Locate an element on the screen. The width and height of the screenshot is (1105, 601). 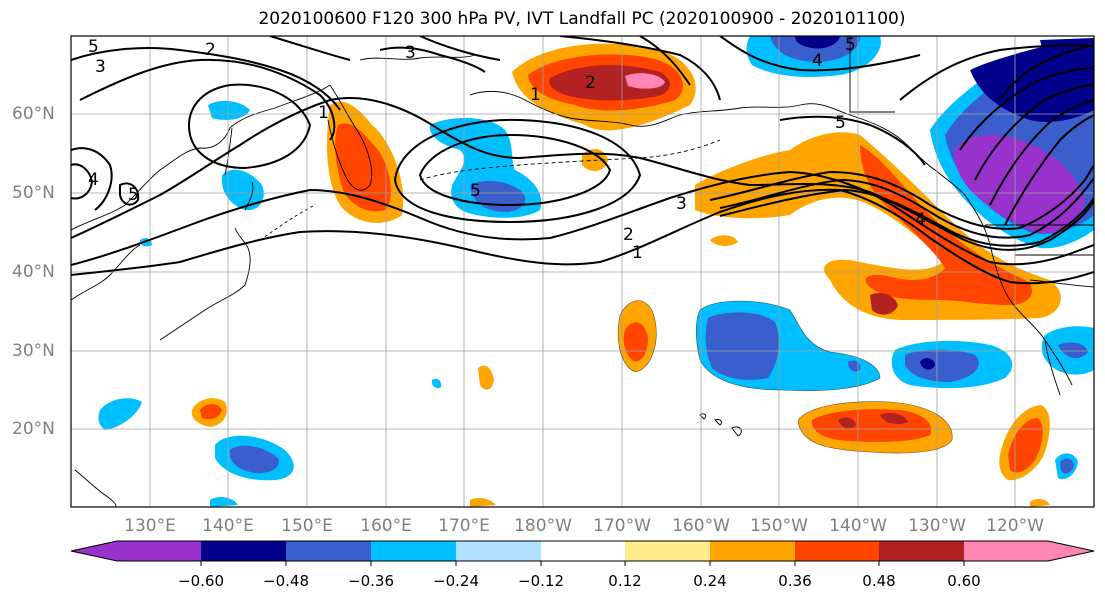
colorbar-segment-blue is located at coordinates (328, 551).